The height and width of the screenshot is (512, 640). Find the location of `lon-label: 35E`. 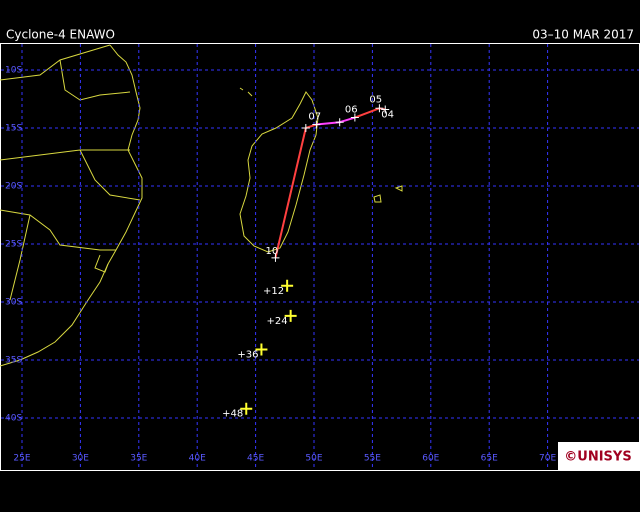

lon-label: 35E is located at coordinates (138, 459).